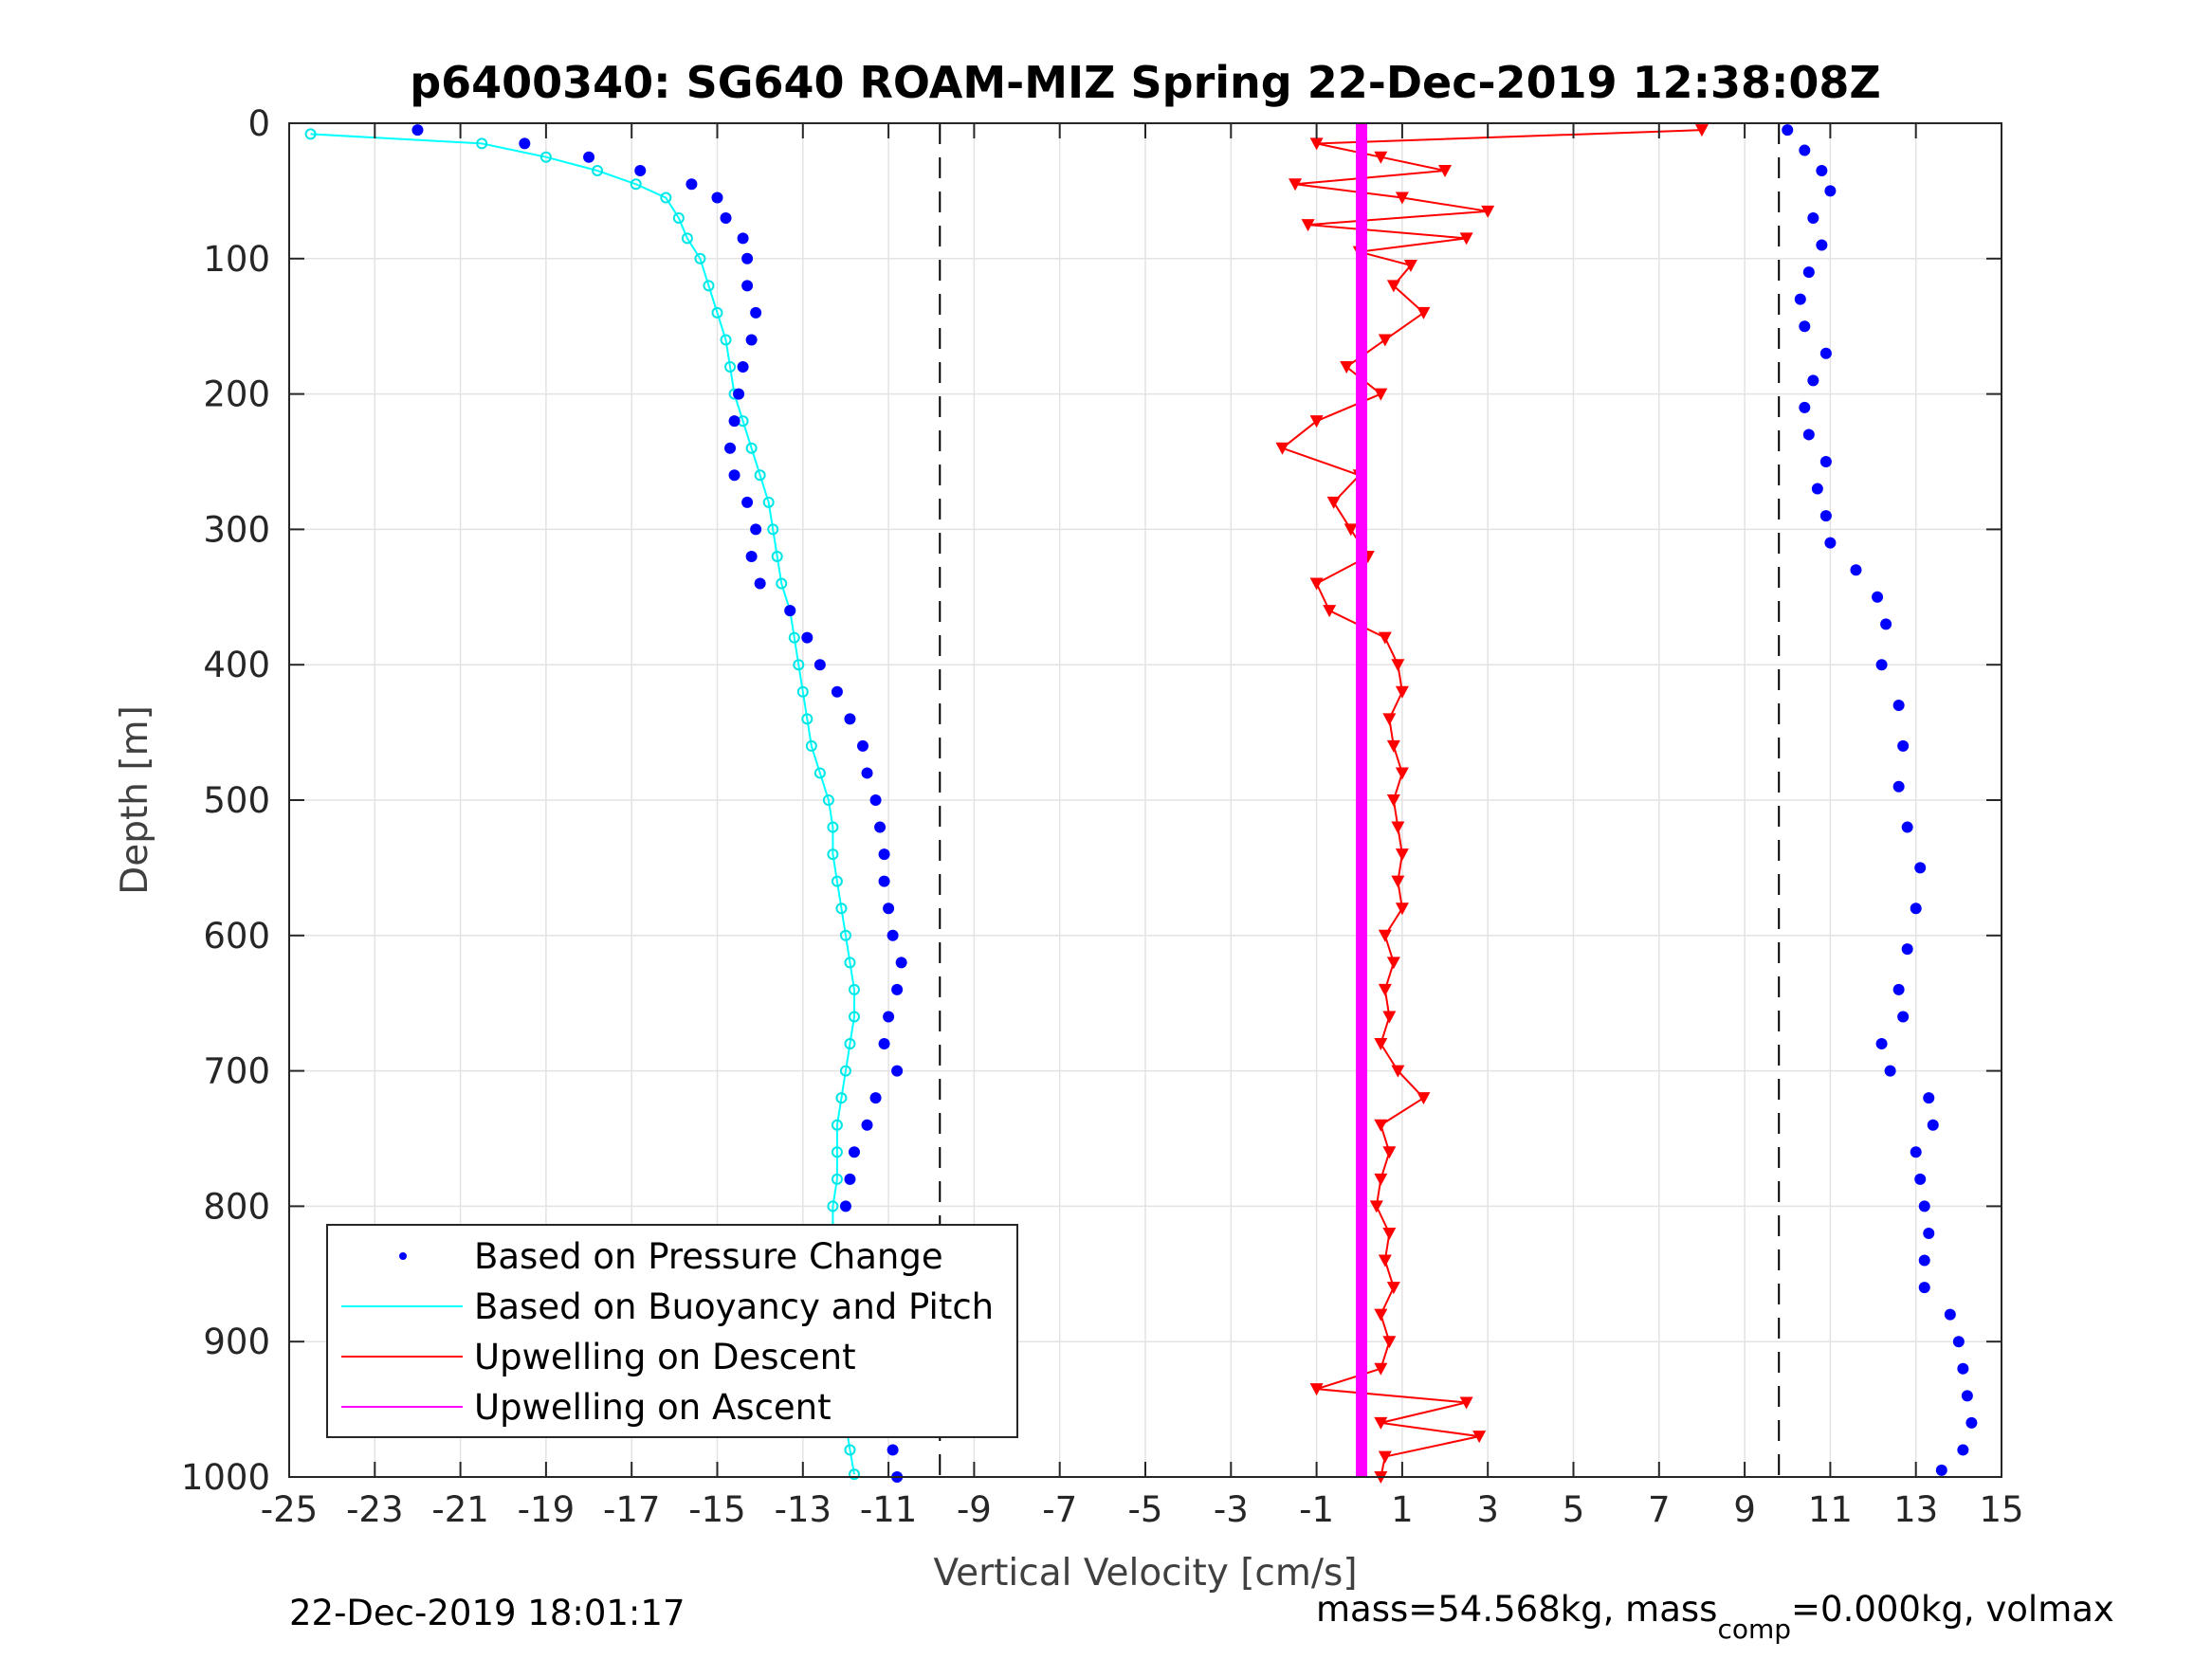 The width and height of the screenshot is (2212, 1659). I want to click on y-tick-label: 600, so click(236, 936).